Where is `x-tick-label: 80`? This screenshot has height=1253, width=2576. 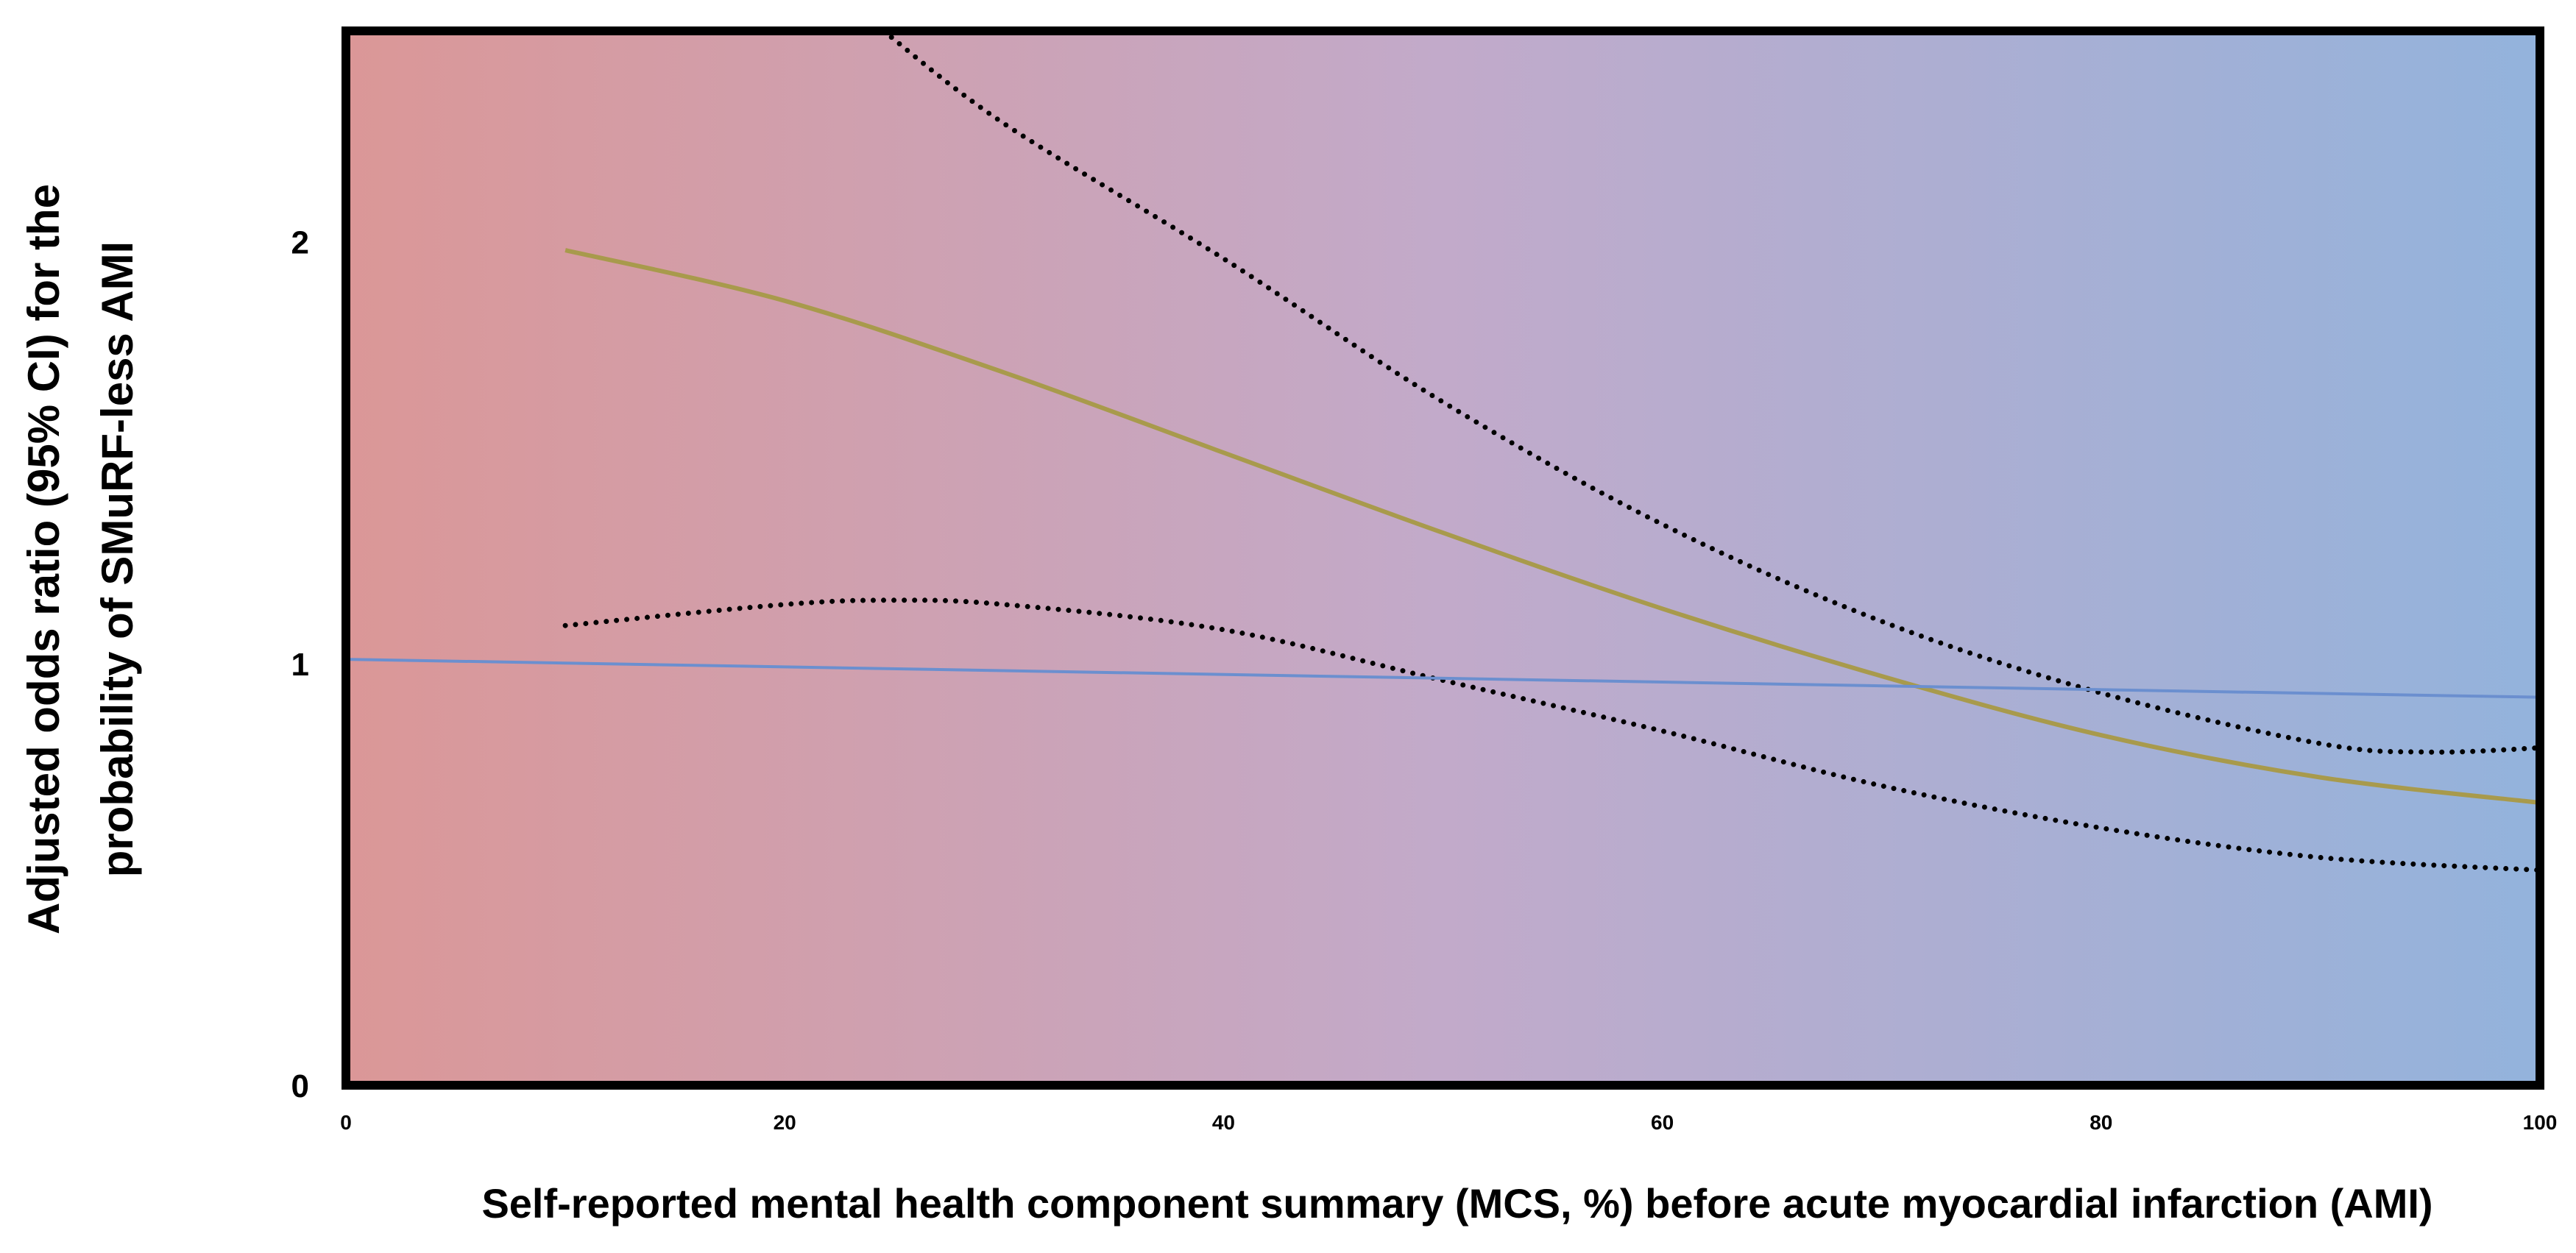
x-tick-label: 80 is located at coordinates (2101, 1122).